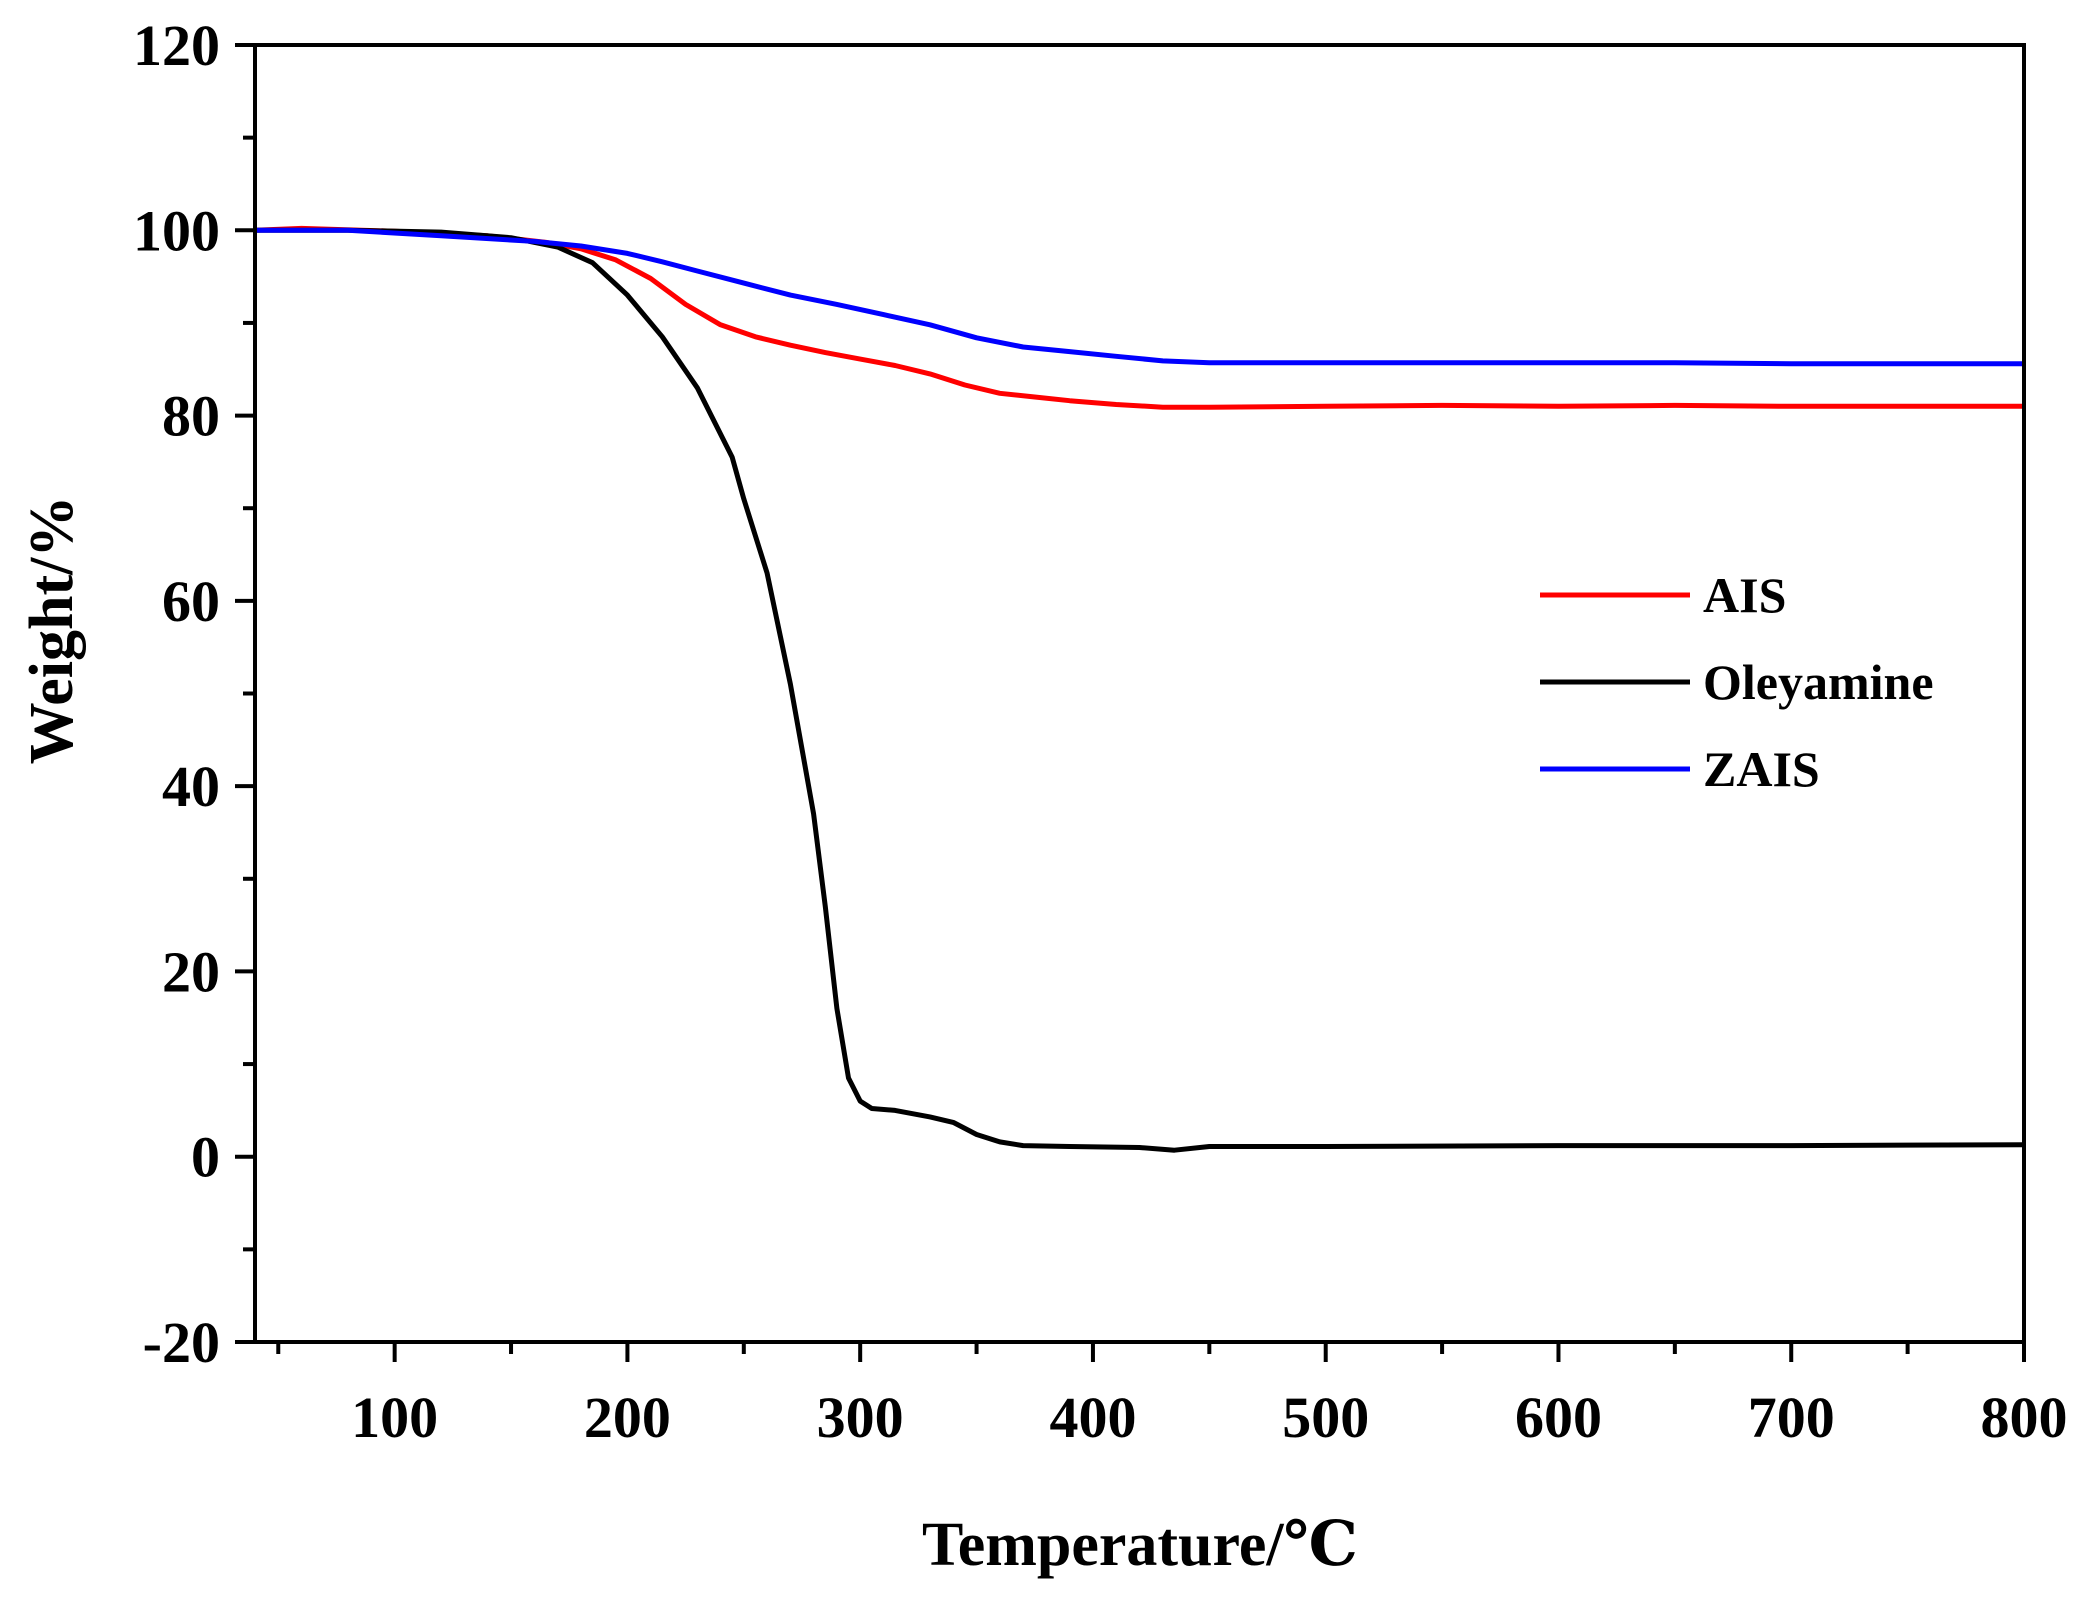  What do you see at coordinates (191, 416) in the screenshot?
I see `y-tick-label: 80` at bounding box center [191, 416].